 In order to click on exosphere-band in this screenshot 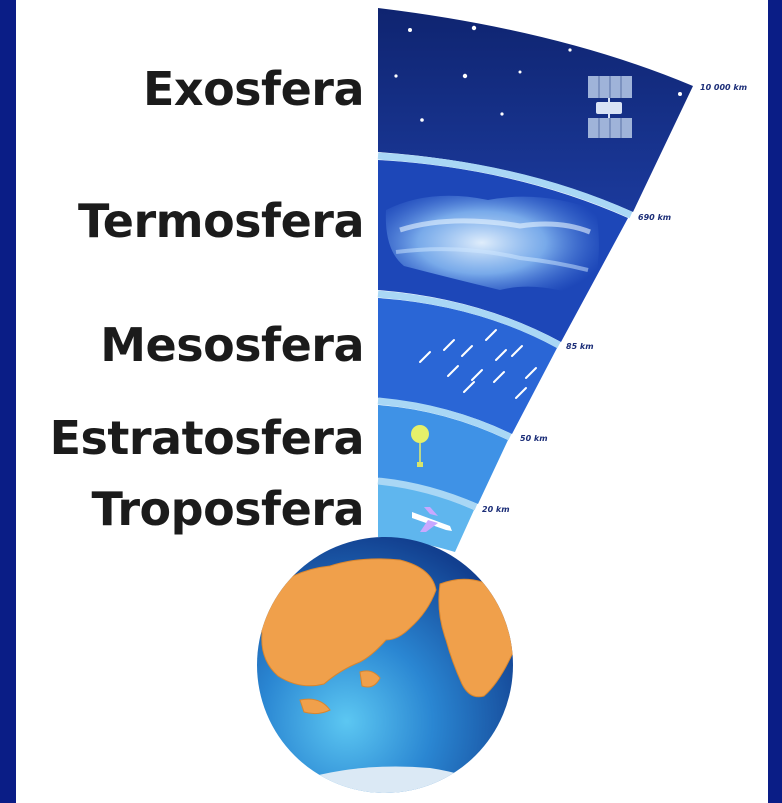, I will do `click(535, 110)`.